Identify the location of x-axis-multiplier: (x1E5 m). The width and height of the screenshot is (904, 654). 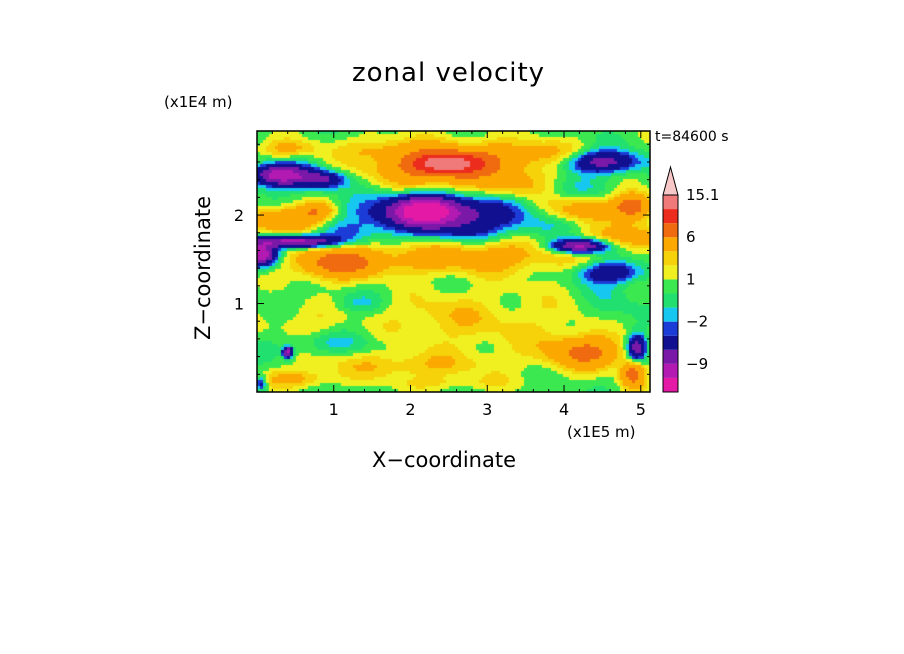
(601, 432).